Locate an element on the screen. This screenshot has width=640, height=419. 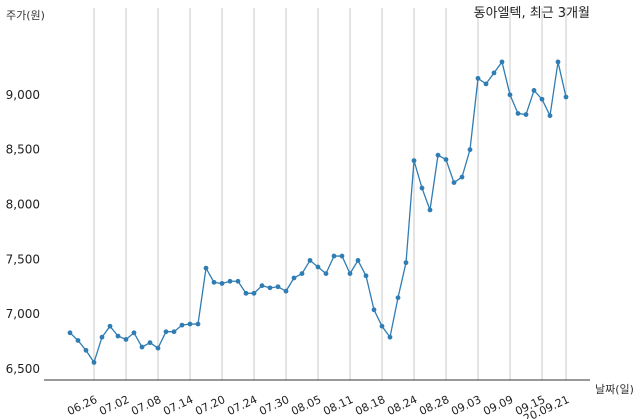
x-axis-title: 날짜(일) is located at coordinates (614, 389).